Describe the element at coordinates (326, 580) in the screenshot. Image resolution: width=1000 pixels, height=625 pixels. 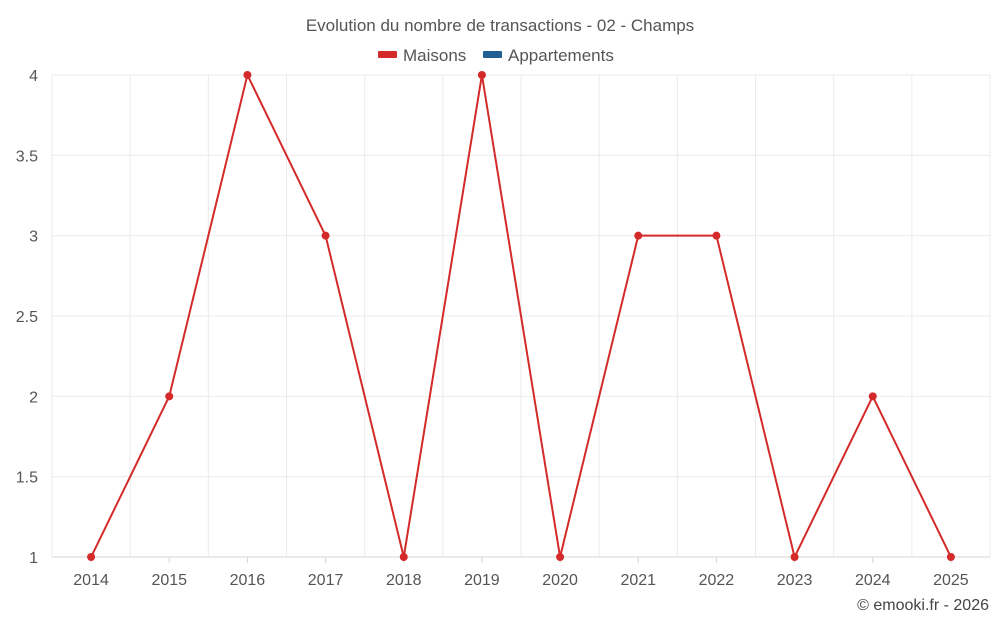
I see `x-tick-label: 2017` at that location.